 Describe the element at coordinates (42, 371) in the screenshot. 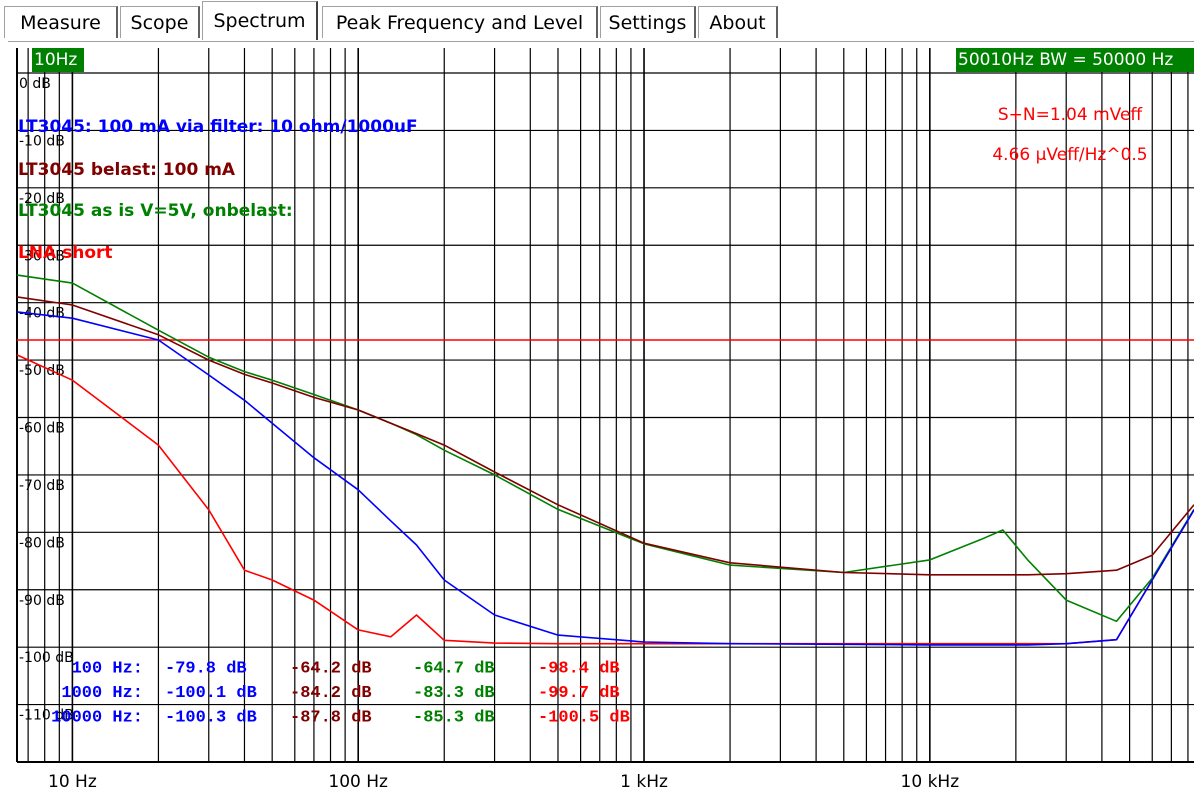

I see `y-tick-label: -50 dB` at that location.